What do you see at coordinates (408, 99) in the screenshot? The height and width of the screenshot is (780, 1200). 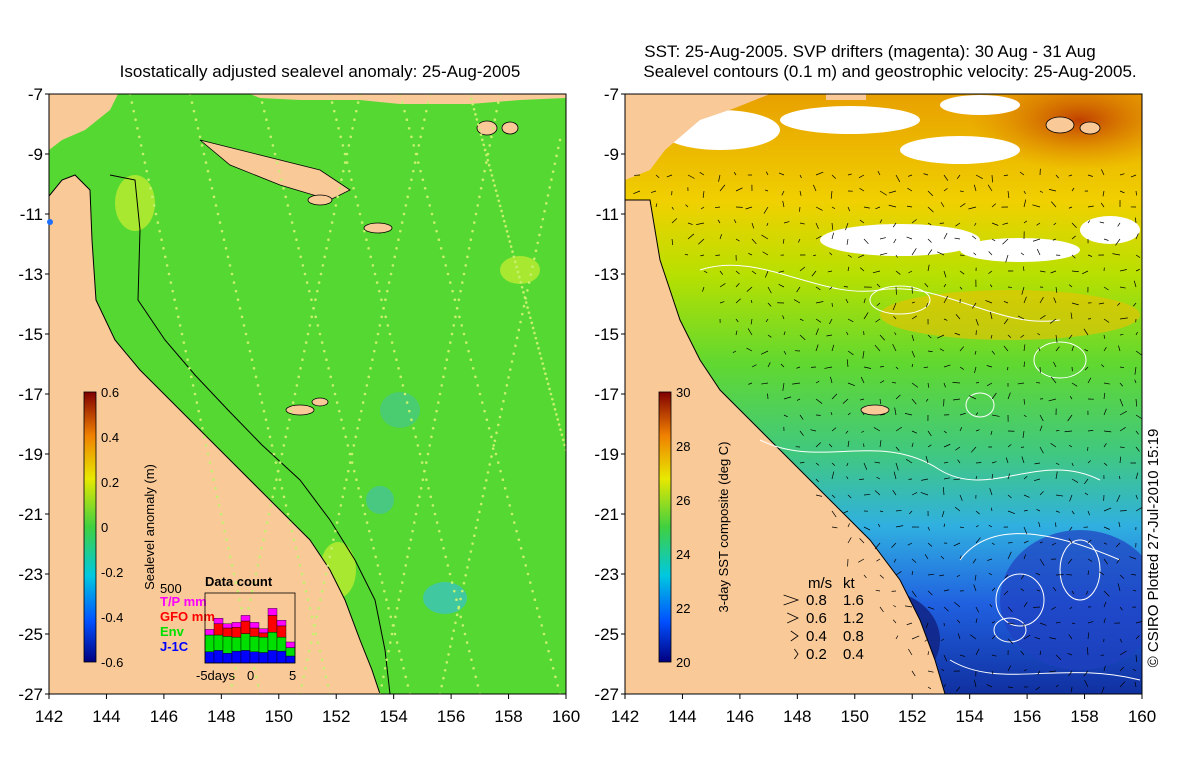 I see `left-land-png` at bounding box center [408, 99].